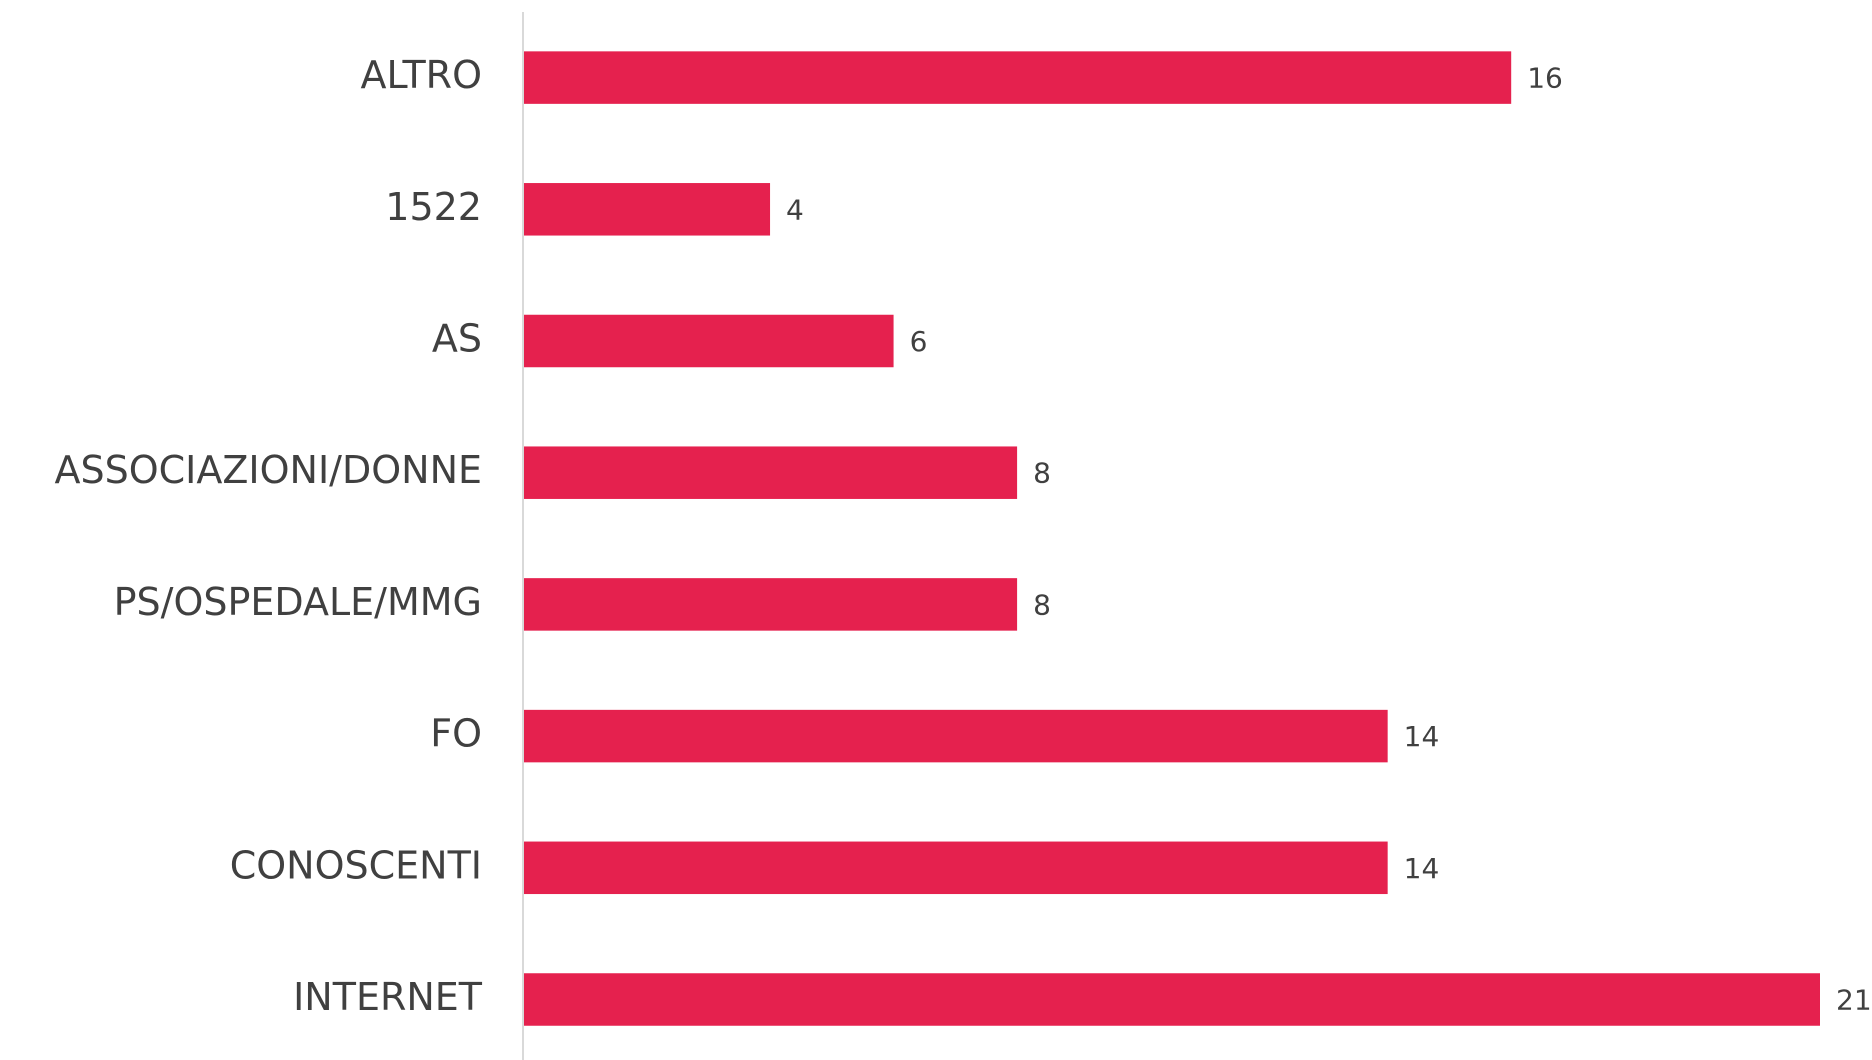 The height and width of the screenshot is (1060, 1872). Describe the element at coordinates (795, 209) in the screenshot. I see `value-label: 4` at that location.